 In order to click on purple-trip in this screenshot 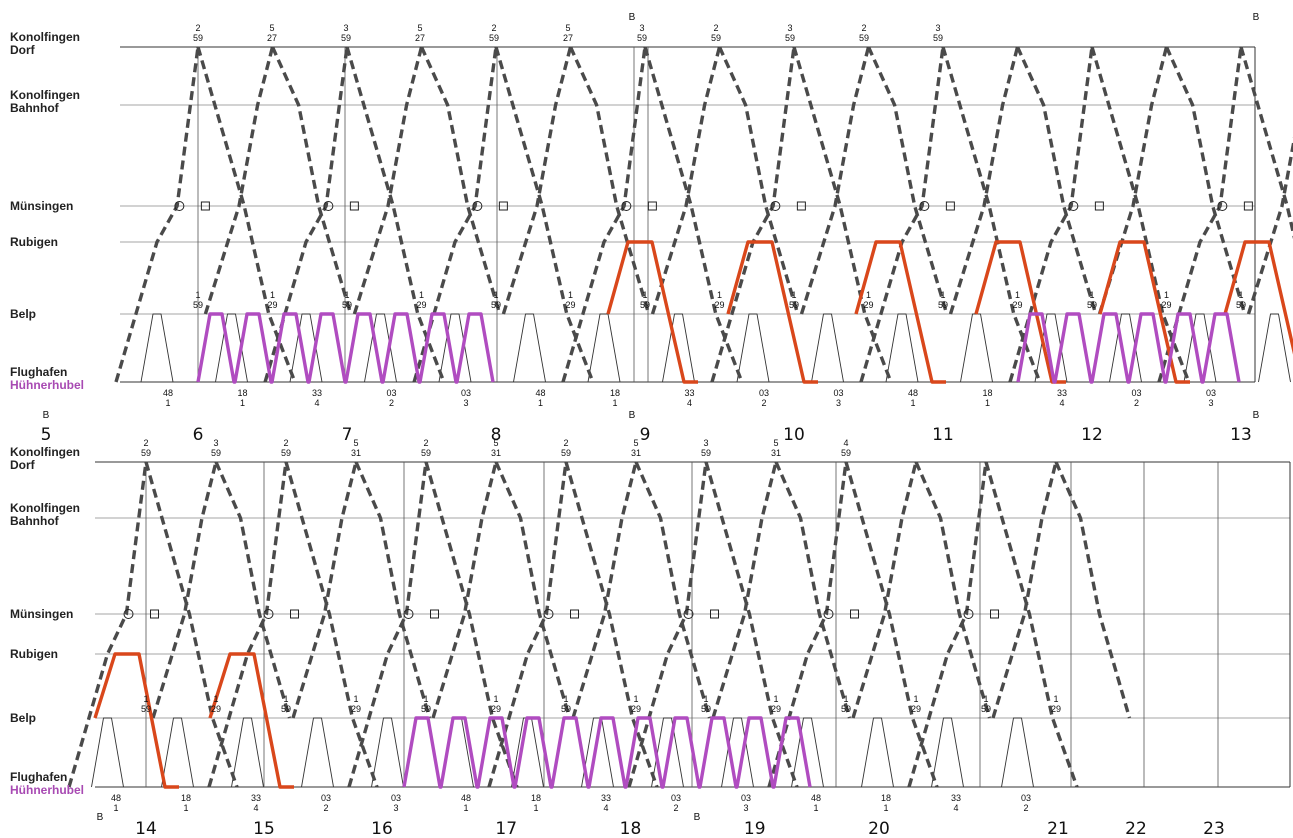, I will do `click(607, 752)`.